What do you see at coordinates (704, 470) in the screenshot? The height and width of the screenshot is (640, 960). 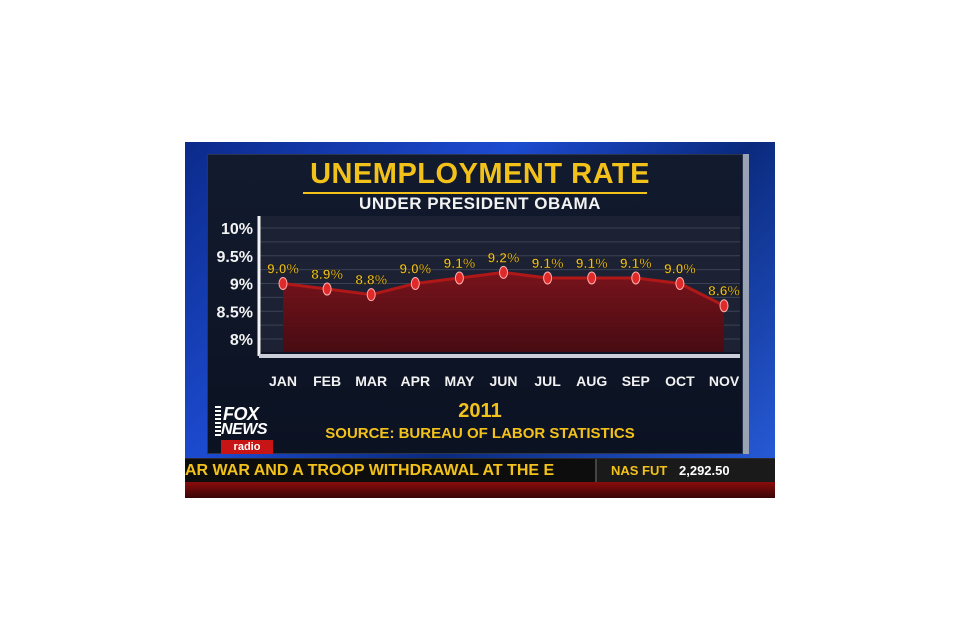 I see `market-value: 2,292.50` at bounding box center [704, 470].